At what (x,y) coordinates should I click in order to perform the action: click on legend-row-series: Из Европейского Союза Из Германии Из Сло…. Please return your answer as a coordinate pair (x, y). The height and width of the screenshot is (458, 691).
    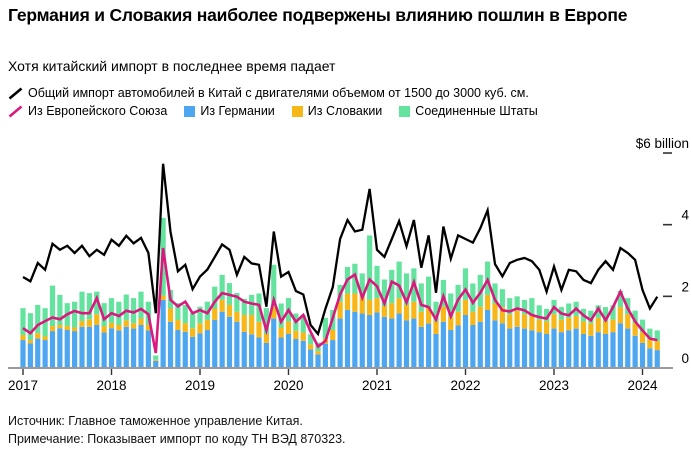
    Looking at the image, I should click on (347, 111).